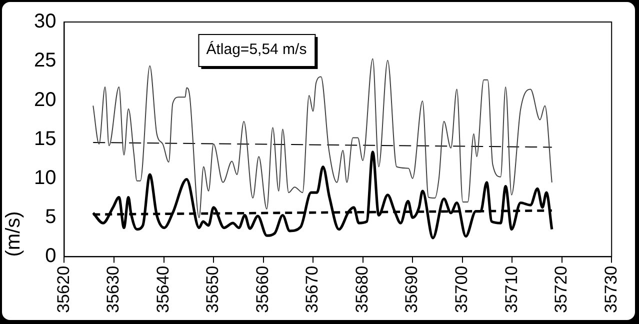 Image resolution: width=639 pixels, height=324 pixels. I want to click on x-tick-label: 35700, so click(462, 290).